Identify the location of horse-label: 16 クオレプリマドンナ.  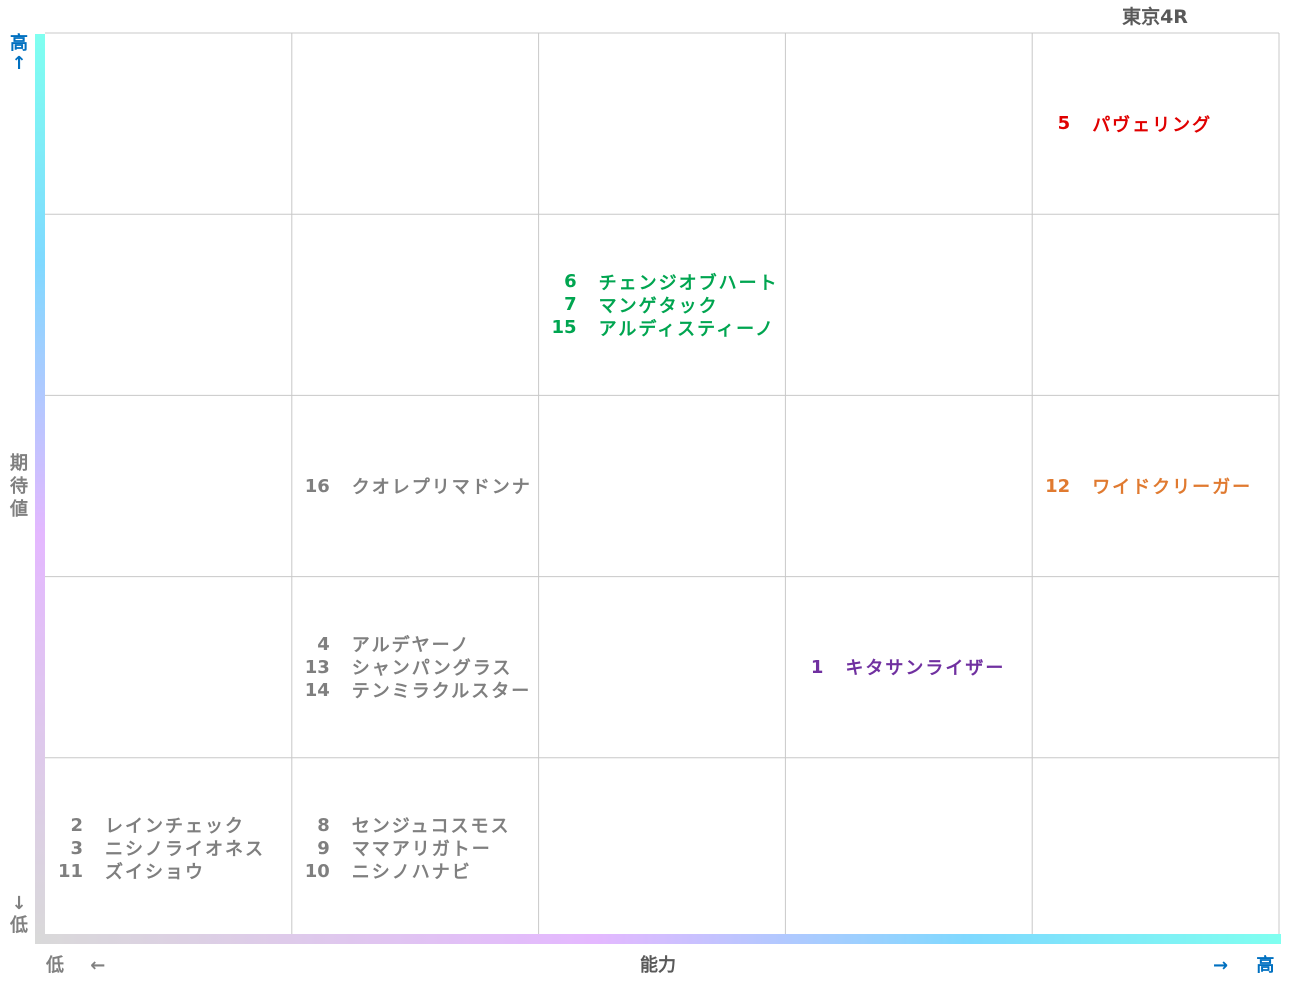
(416, 487).